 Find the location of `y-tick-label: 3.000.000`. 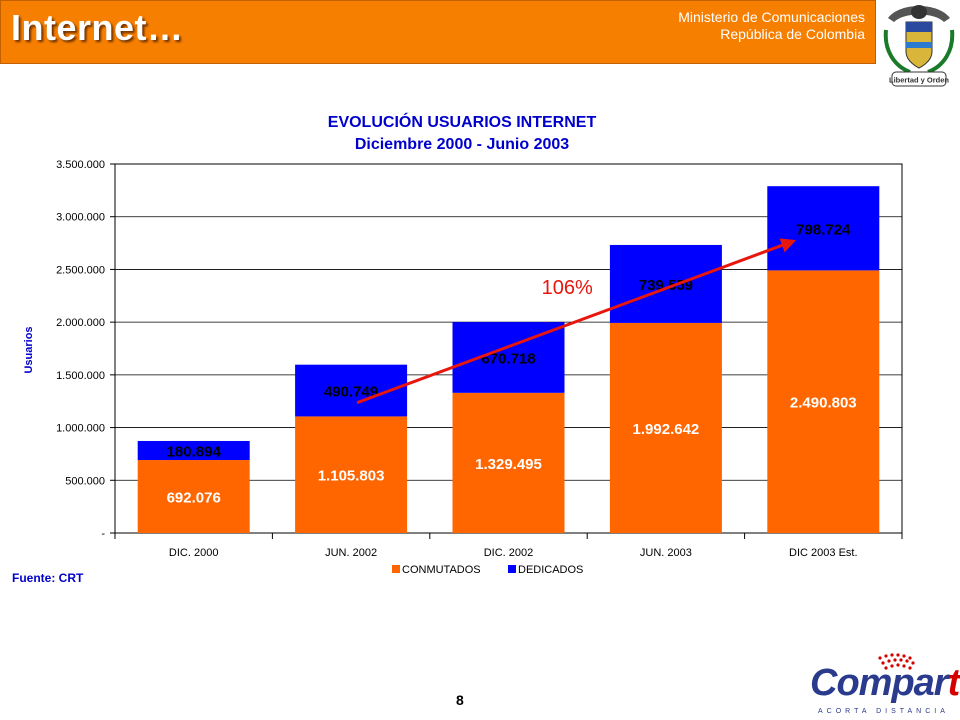

y-tick-label: 3.000.000 is located at coordinates (80, 218).